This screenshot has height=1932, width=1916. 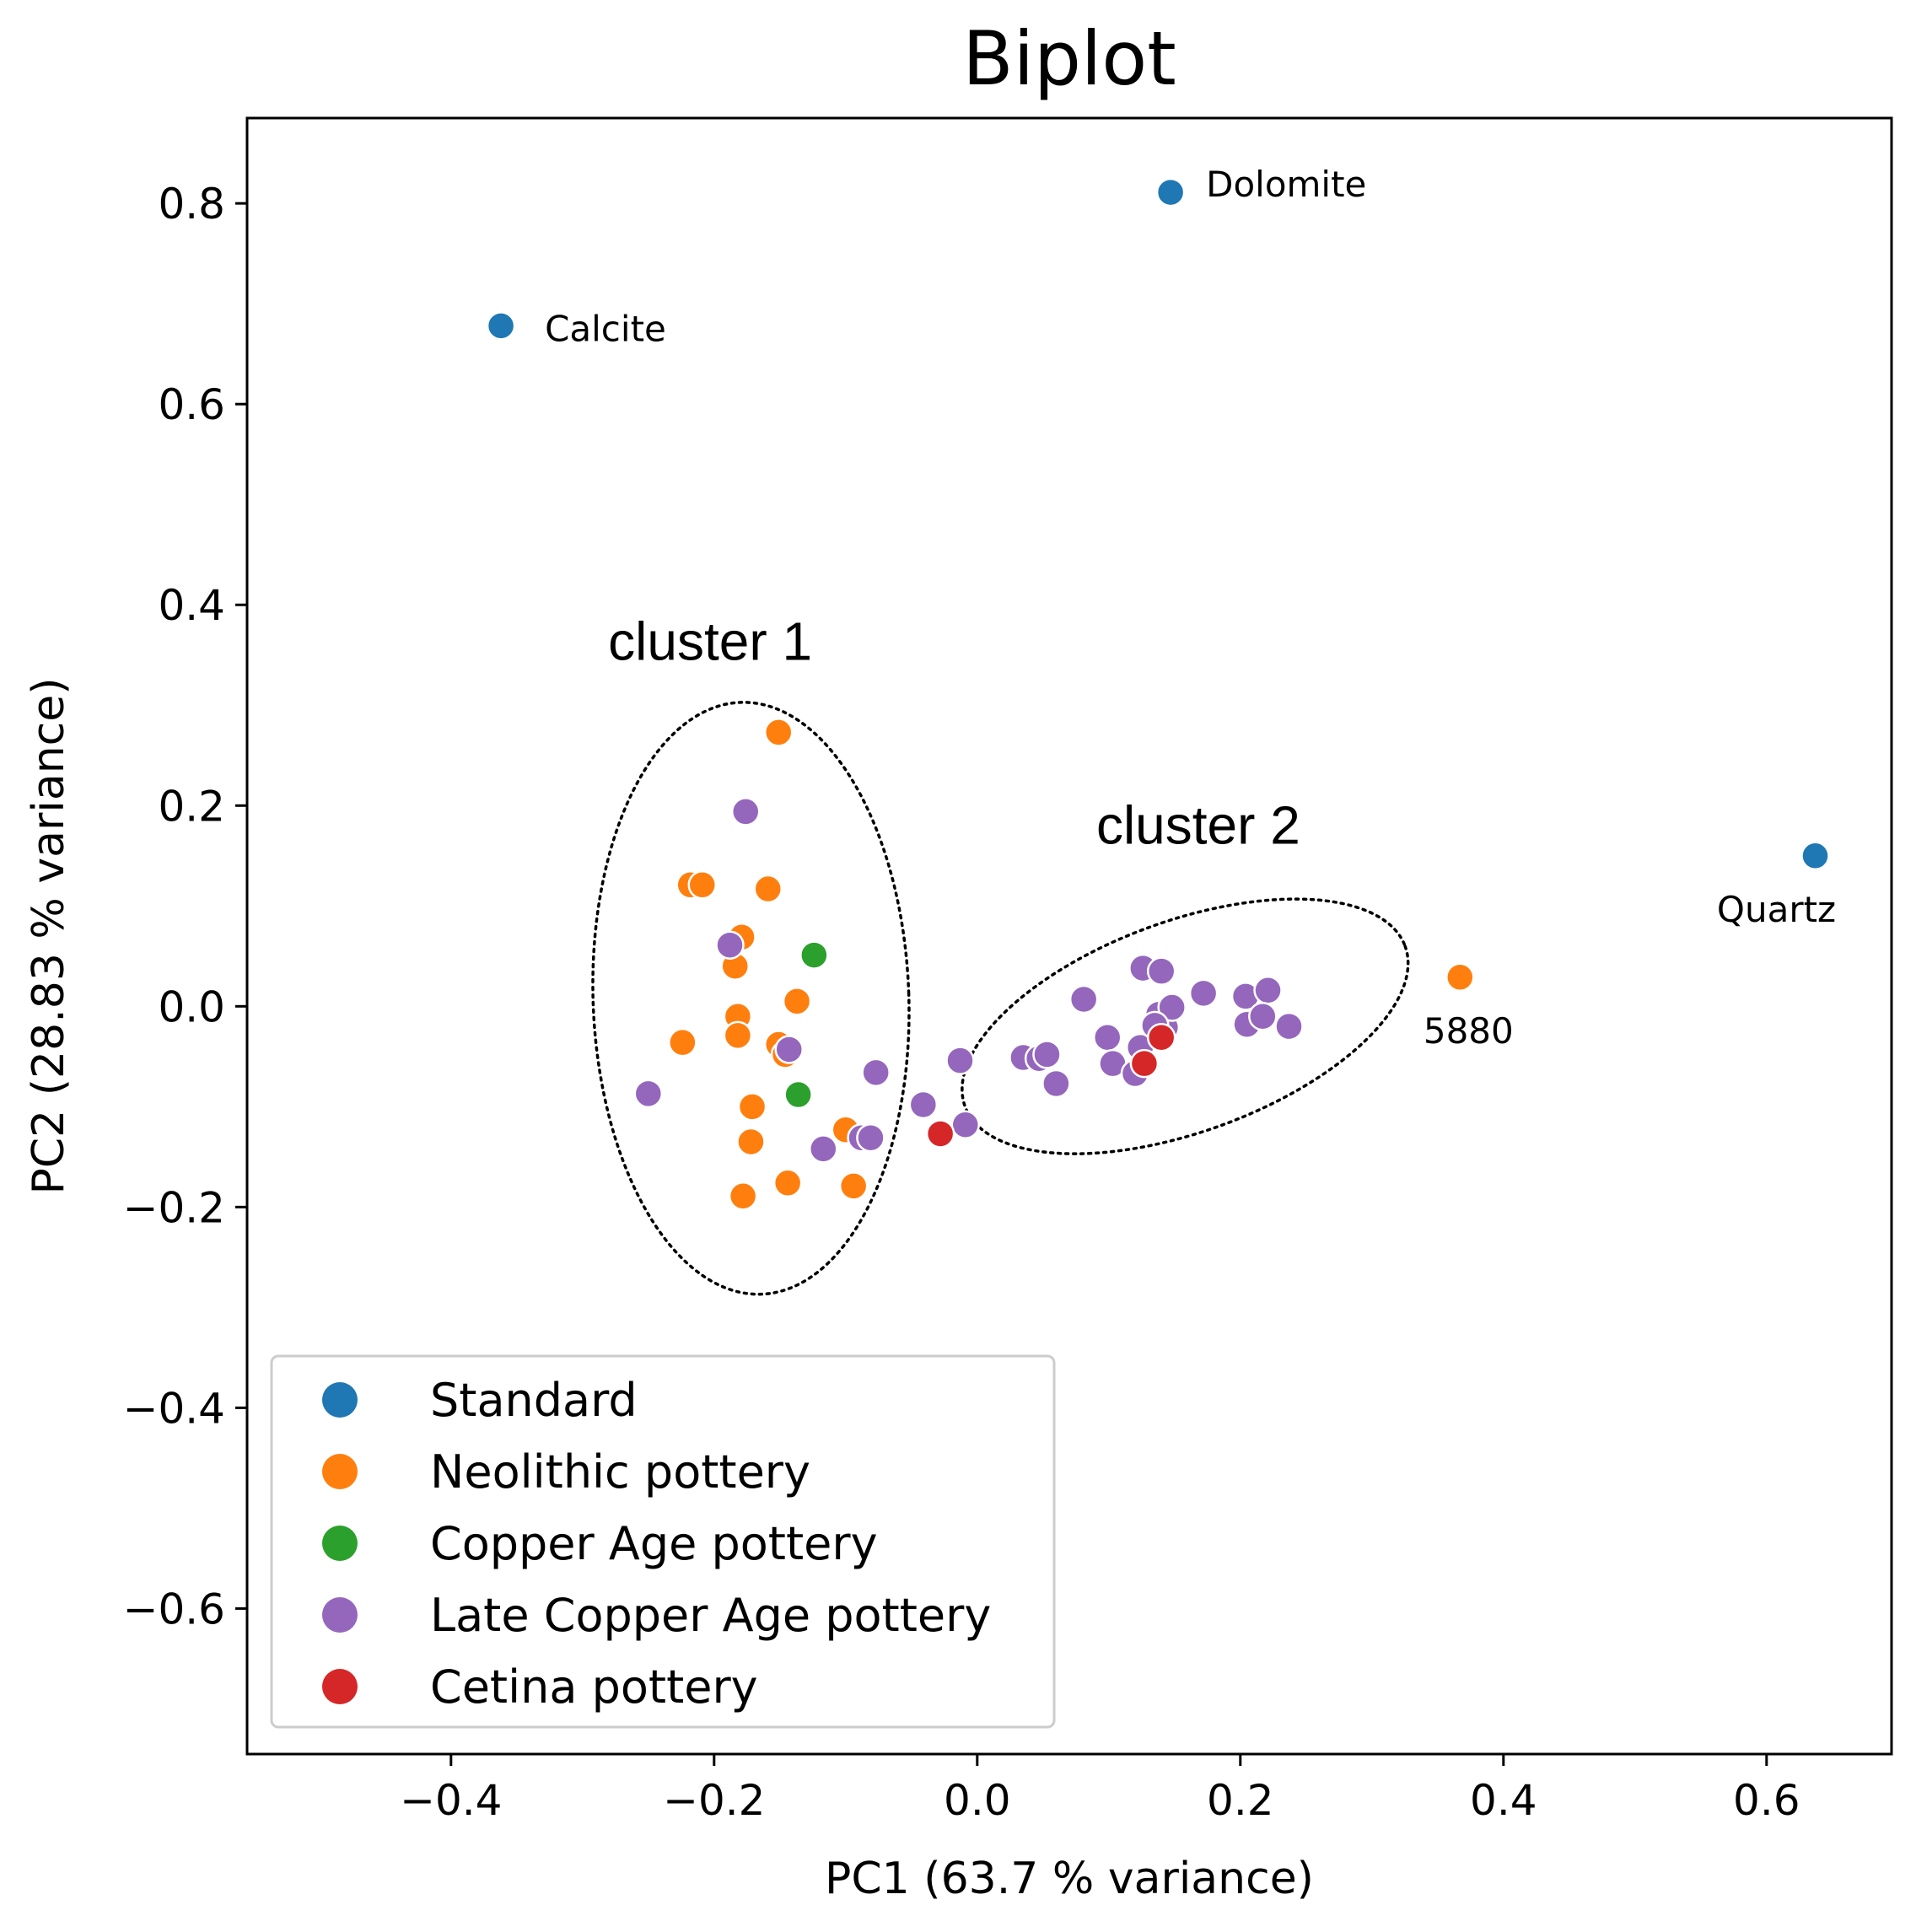 I want to click on legend-marker-copper-age-pottery, so click(x=340, y=1544).